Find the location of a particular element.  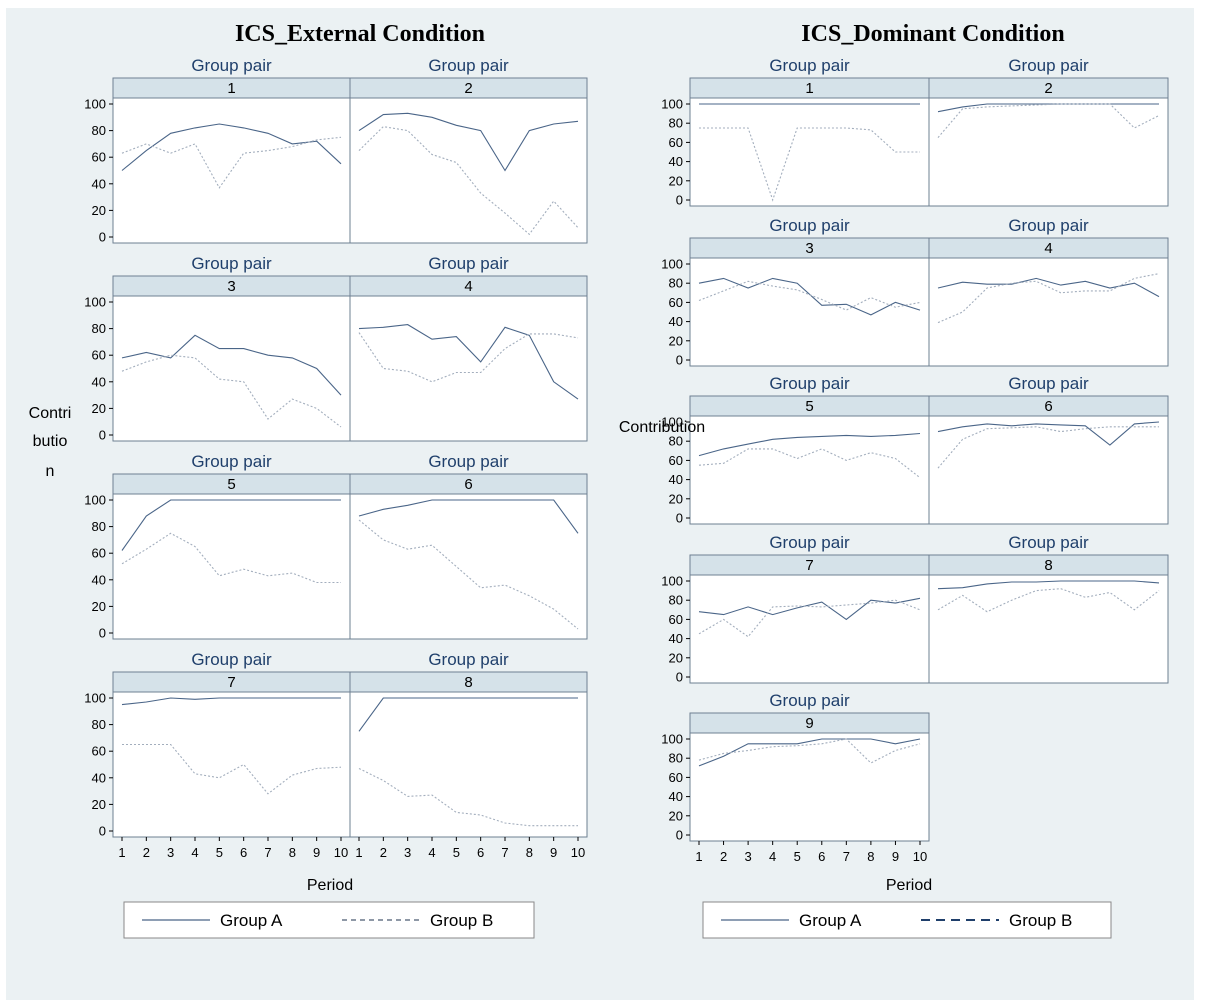

y-axis-label: butio is located at coordinates (50, 441).